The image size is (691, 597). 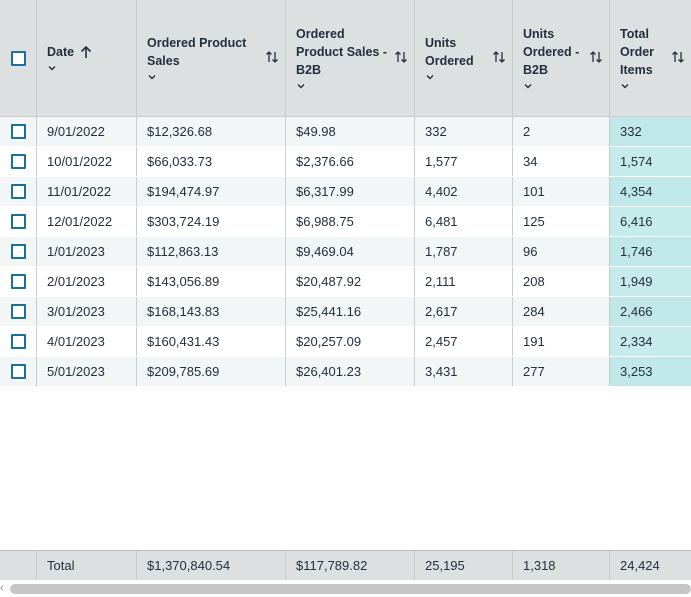 I want to click on cell-units-ordered: 332, so click(x=464, y=131).